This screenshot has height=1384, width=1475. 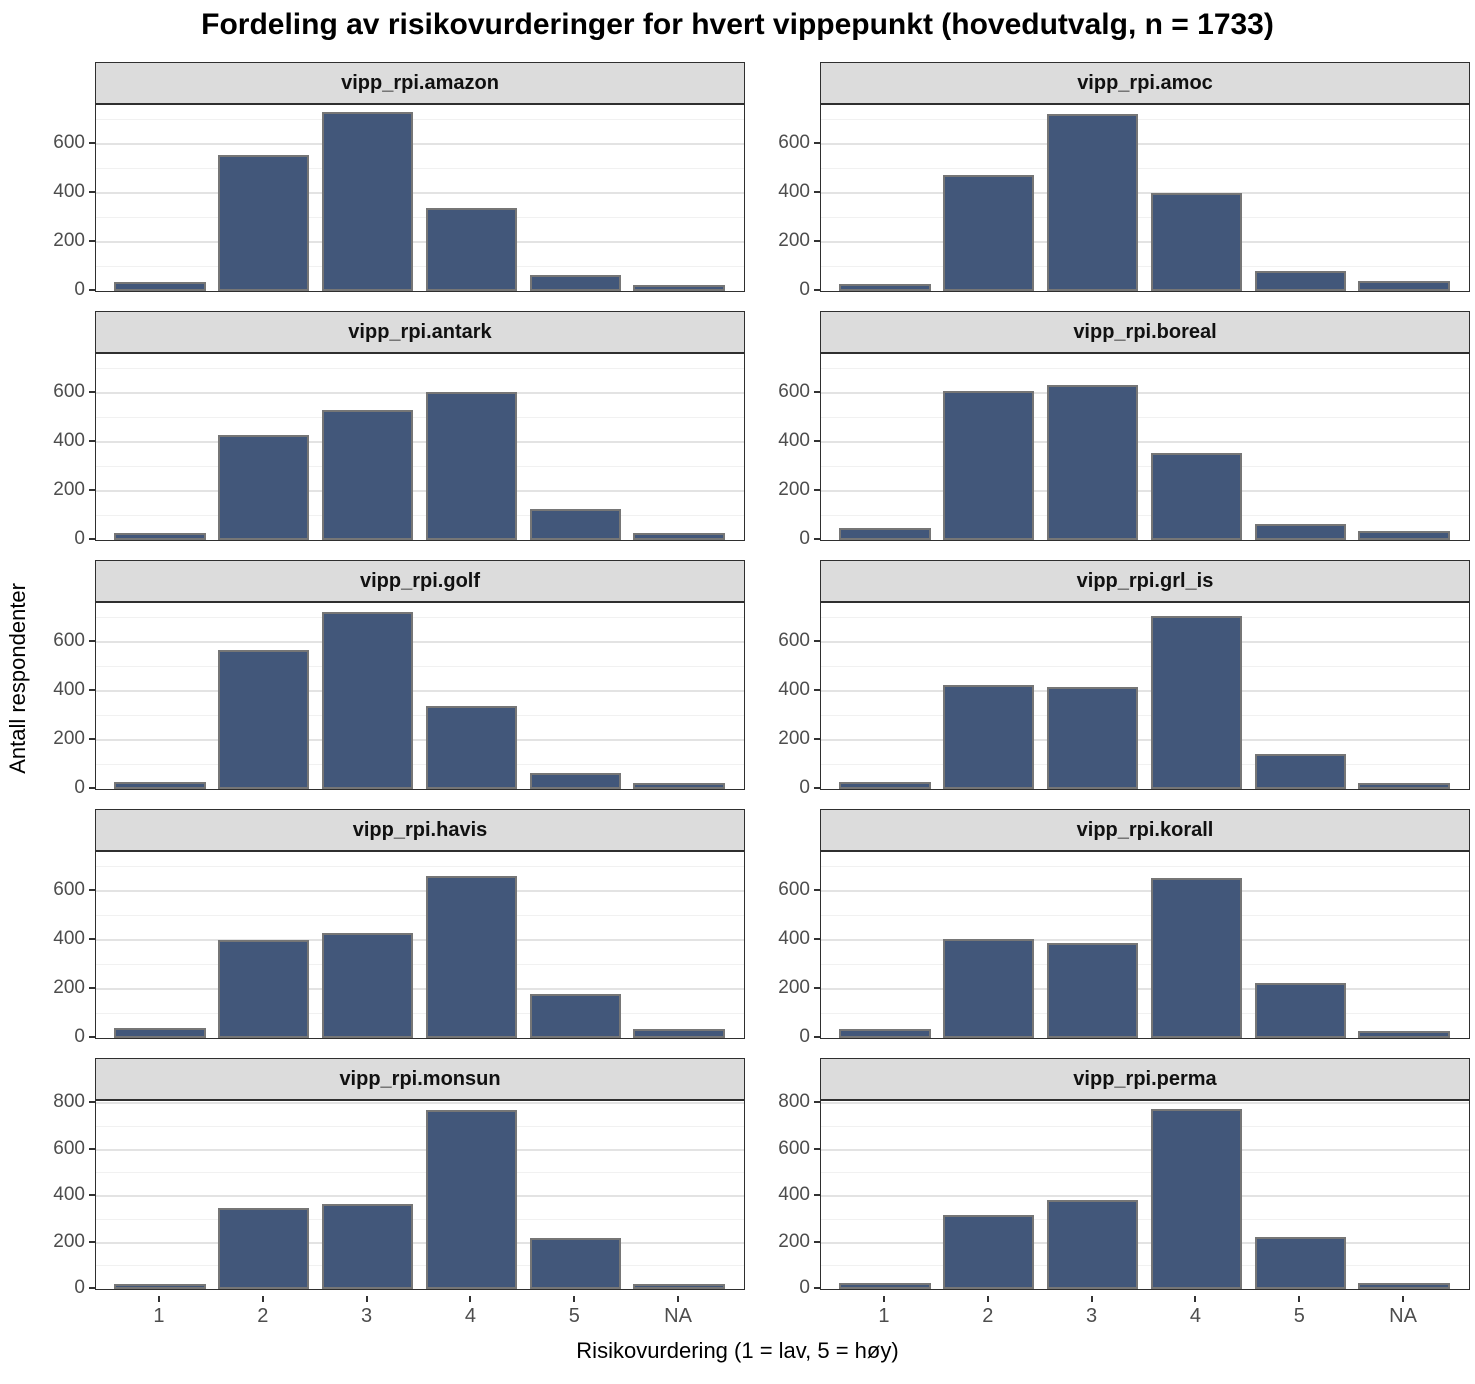 I want to click on facet-strip: vipp_rpi.monsun, so click(x=420, y=1080).